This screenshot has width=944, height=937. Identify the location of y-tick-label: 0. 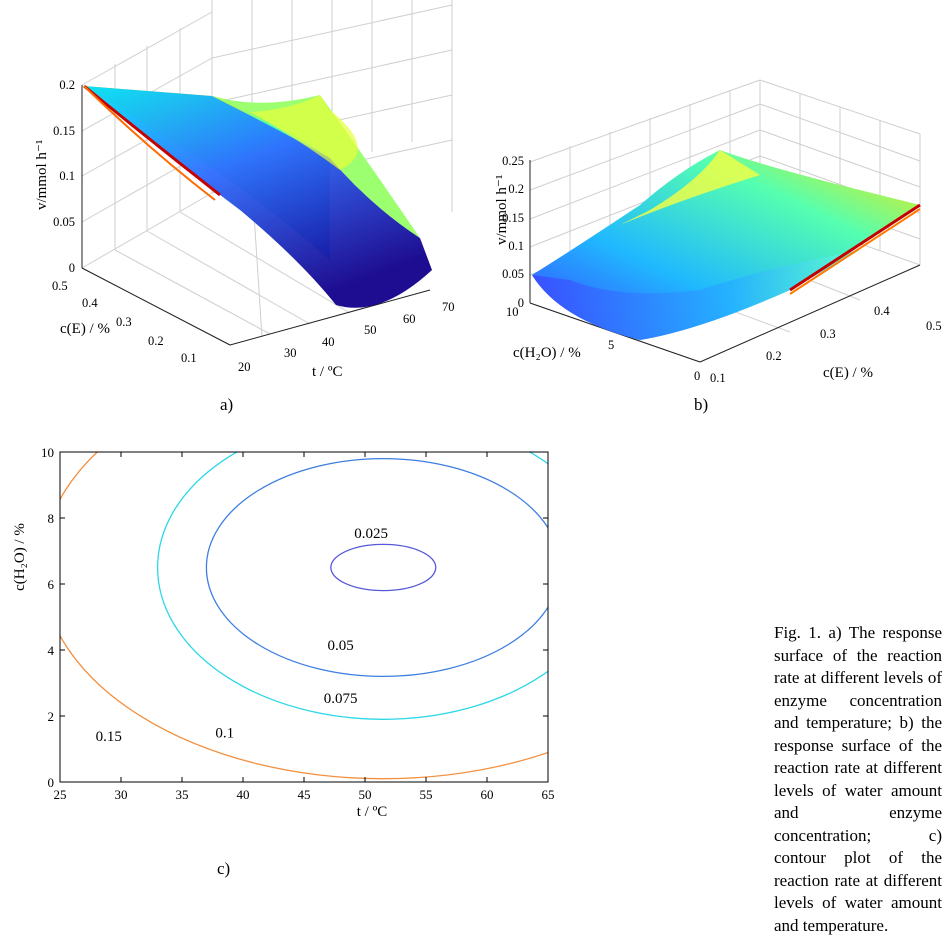
(51, 782).